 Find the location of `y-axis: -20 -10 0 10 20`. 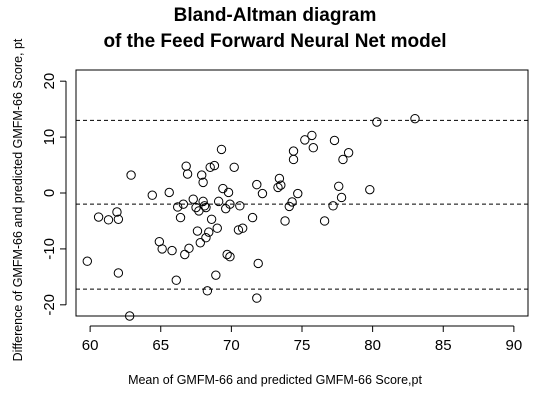

y-axis: -20 -10 0 10 20 is located at coordinates (54, 194).